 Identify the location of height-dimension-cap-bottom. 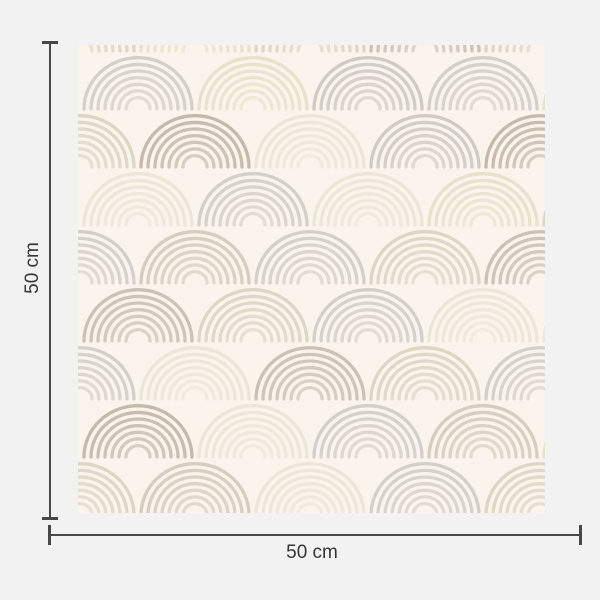
(50, 518).